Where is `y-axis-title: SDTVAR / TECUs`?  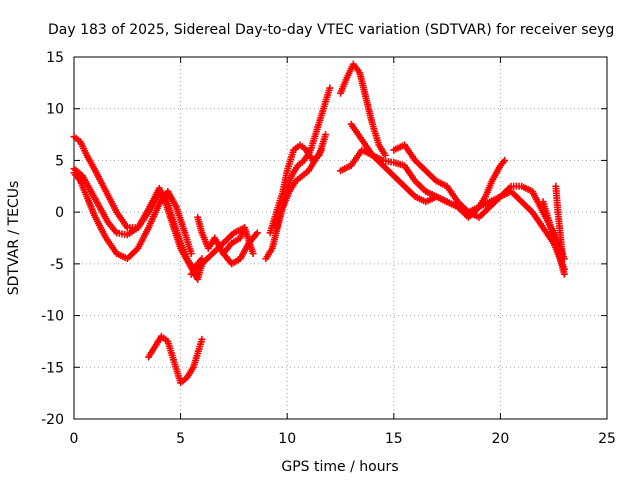 y-axis-title: SDTVAR / TECUs is located at coordinates (14, 238).